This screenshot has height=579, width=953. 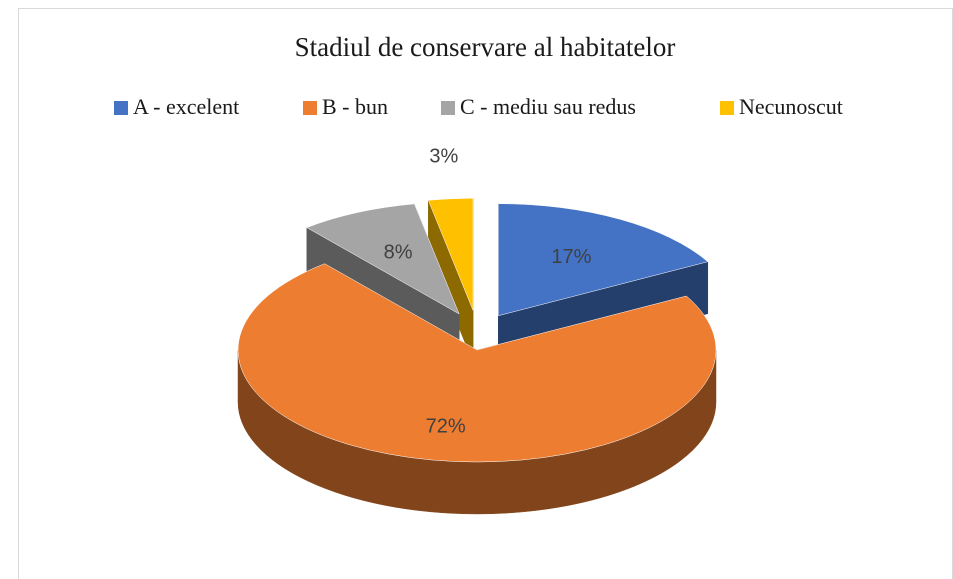 What do you see at coordinates (355, 106) in the screenshot?
I see `legend-label: B - bun` at bounding box center [355, 106].